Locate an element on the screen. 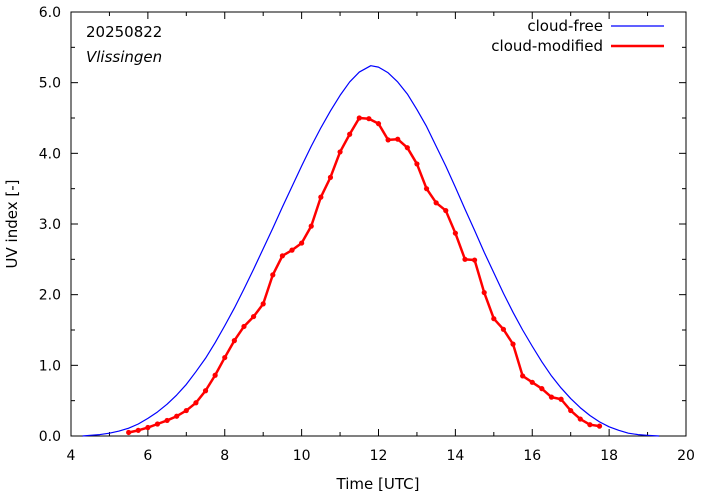  x-tick-label: 4 is located at coordinates (71, 456).